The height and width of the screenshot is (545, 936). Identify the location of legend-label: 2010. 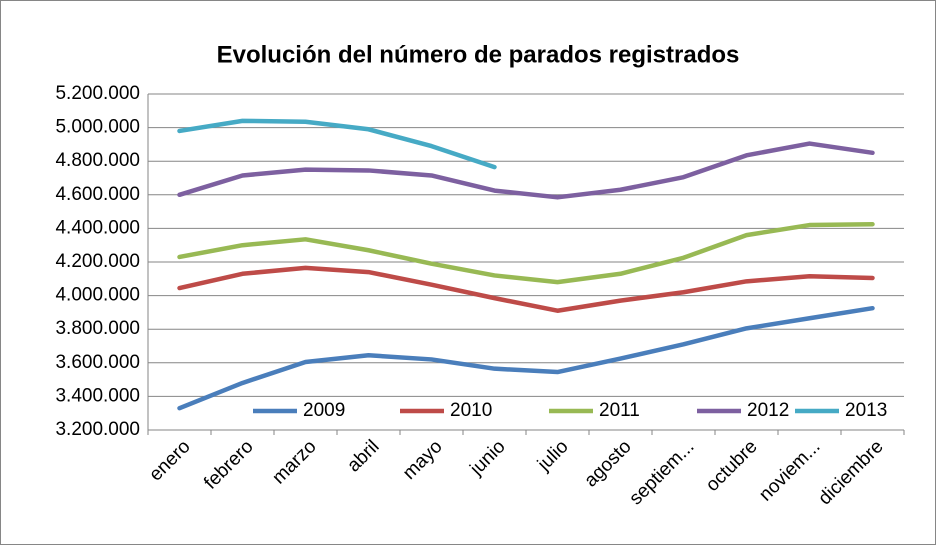
(471, 410).